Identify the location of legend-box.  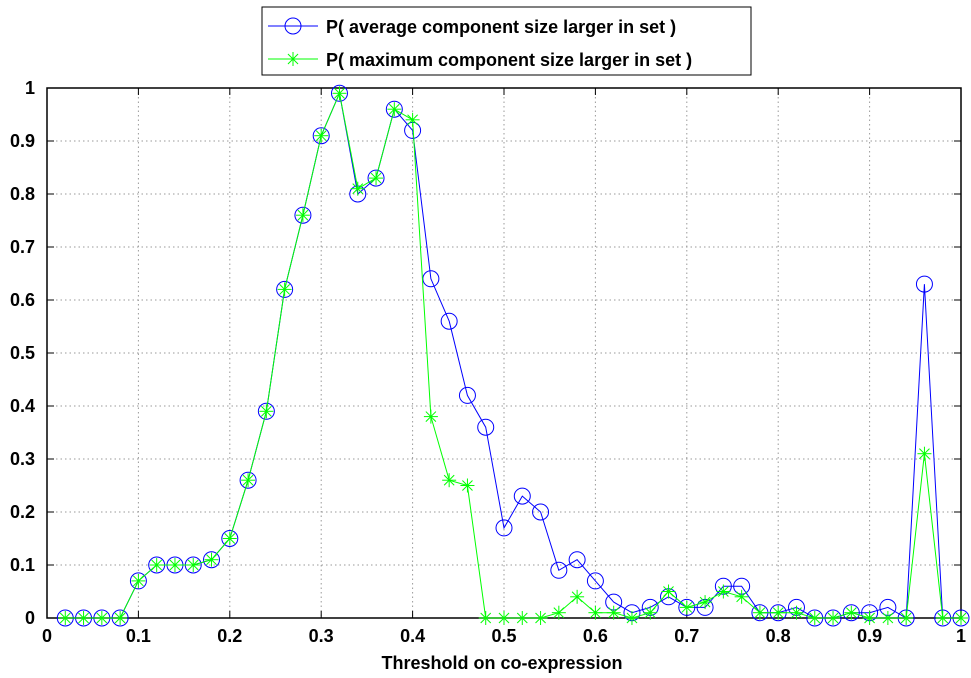
(506, 41).